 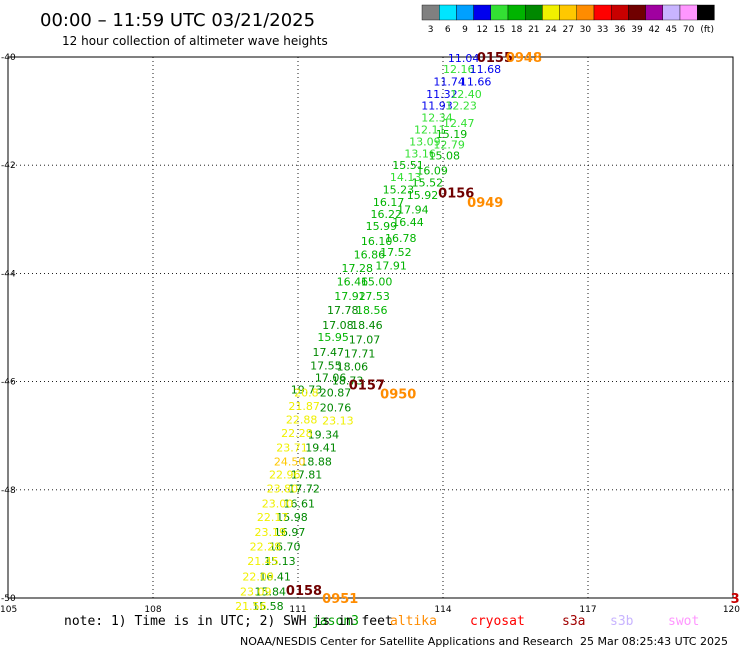 What do you see at coordinates (377, 241) in the screenshot?
I see `wave-height-label: 16.10` at bounding box center [377, 241].